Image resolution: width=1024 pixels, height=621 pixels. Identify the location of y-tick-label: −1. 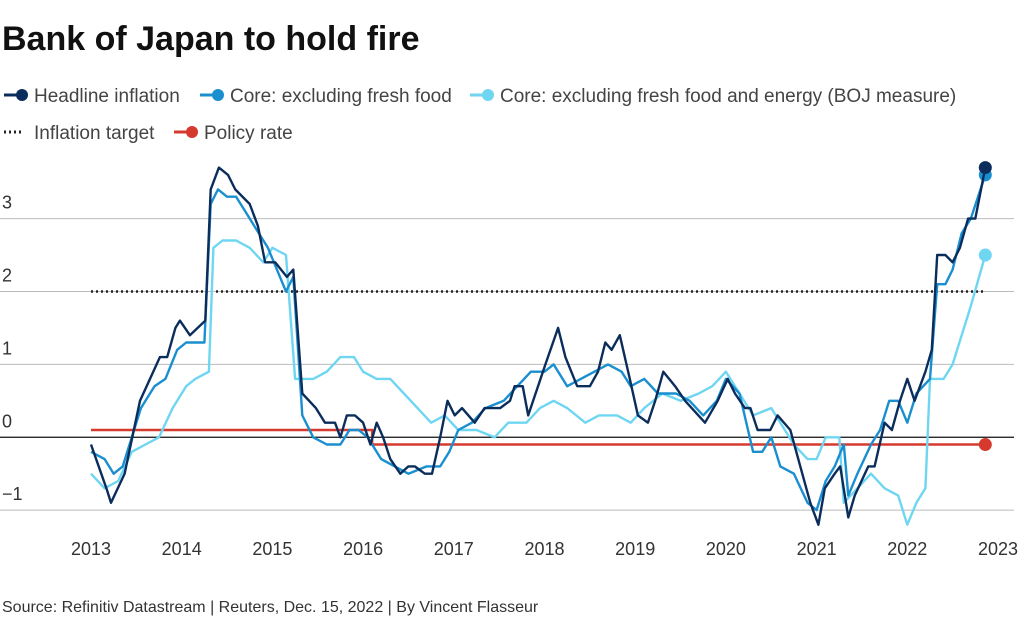
(12, 494).